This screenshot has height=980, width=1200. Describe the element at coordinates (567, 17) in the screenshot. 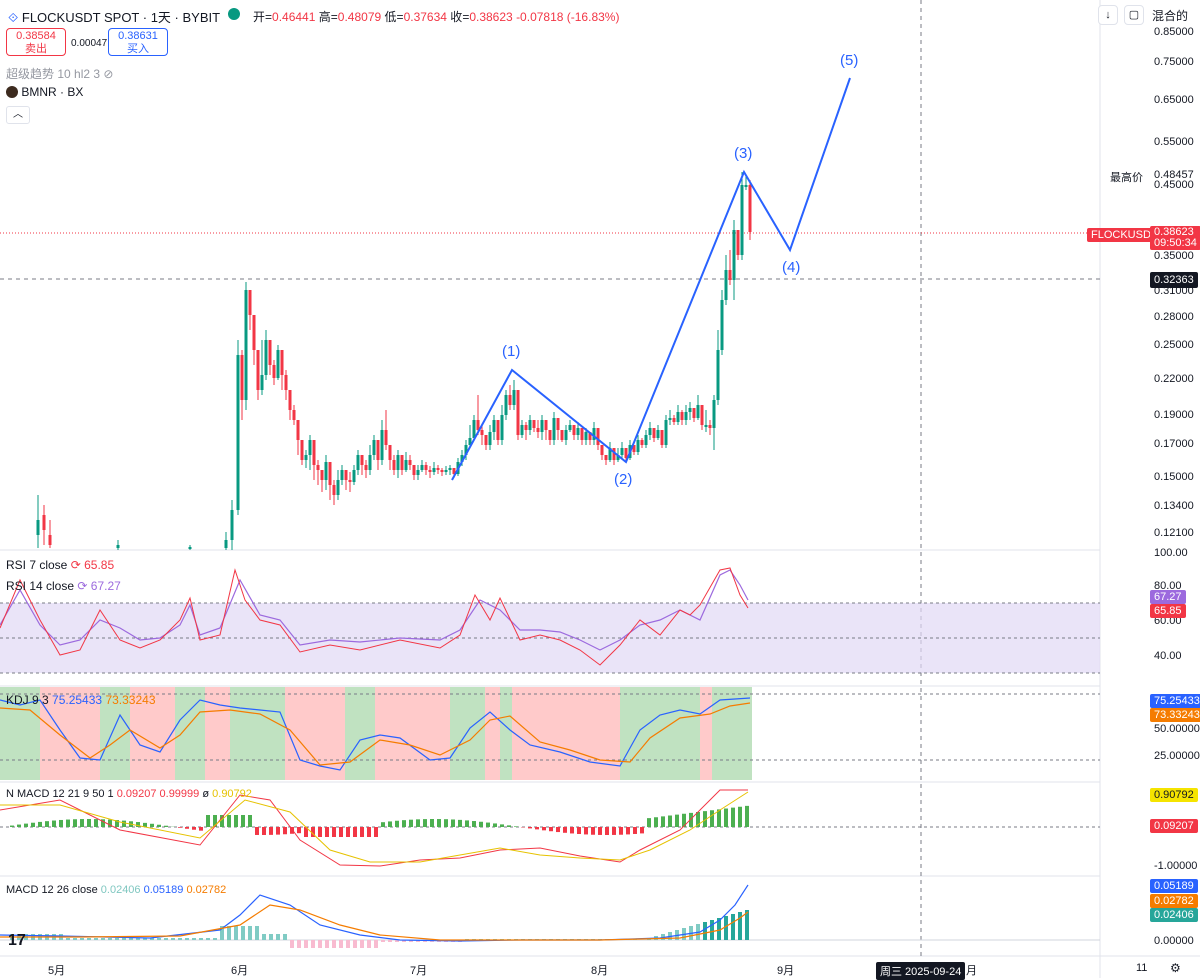

I see `change-value: -0.07818 (-16.83%)` at that location.